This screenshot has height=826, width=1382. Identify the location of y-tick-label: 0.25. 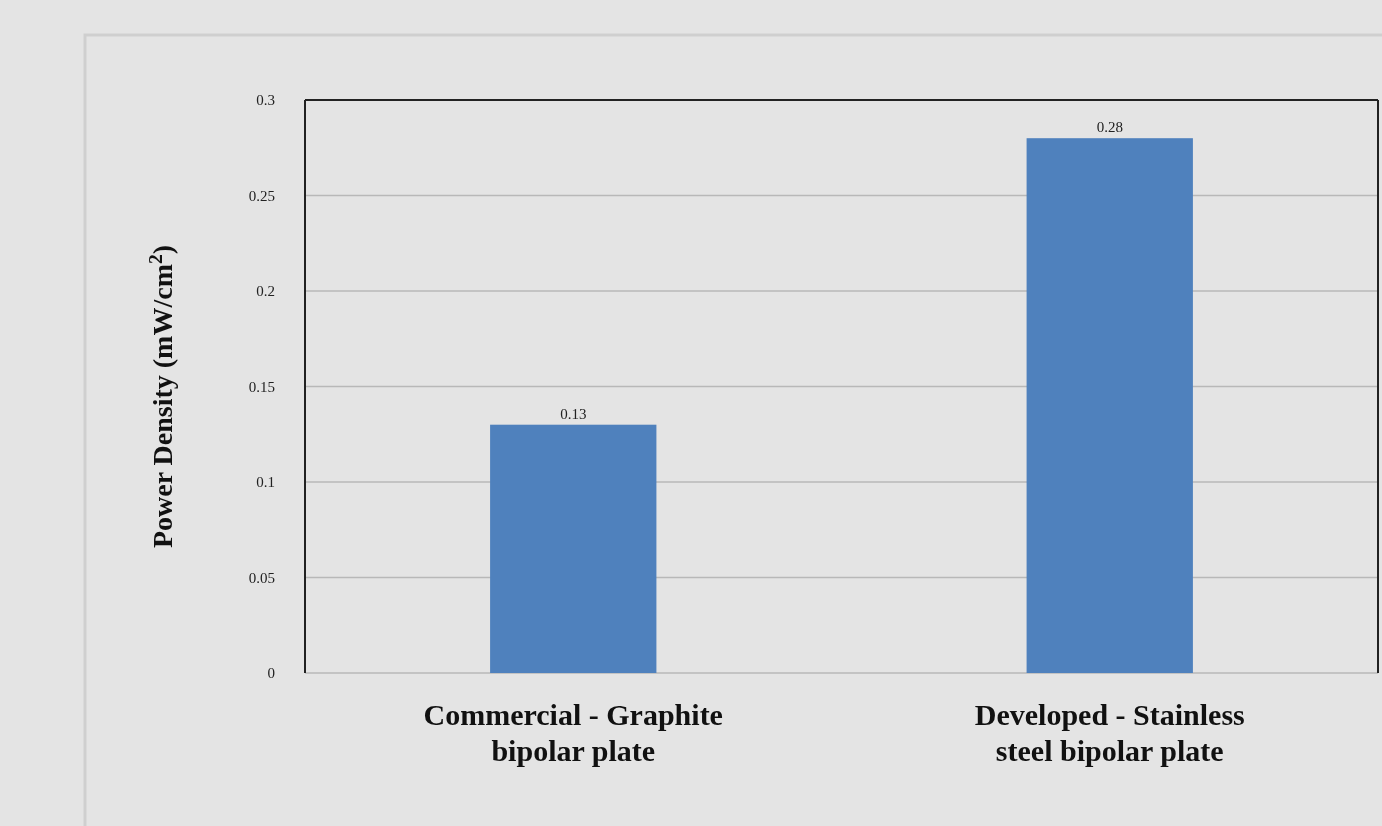
(261, 195).